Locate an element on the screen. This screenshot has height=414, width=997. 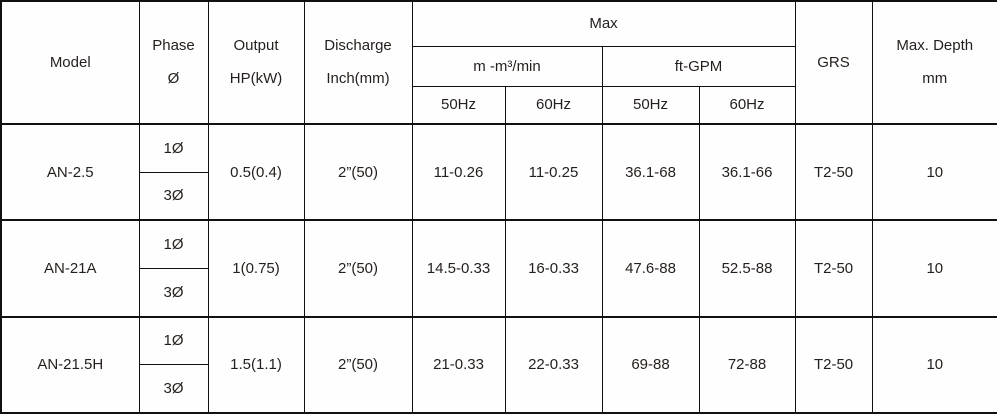
col-header-max: Max is located at coordinates (603, 23).